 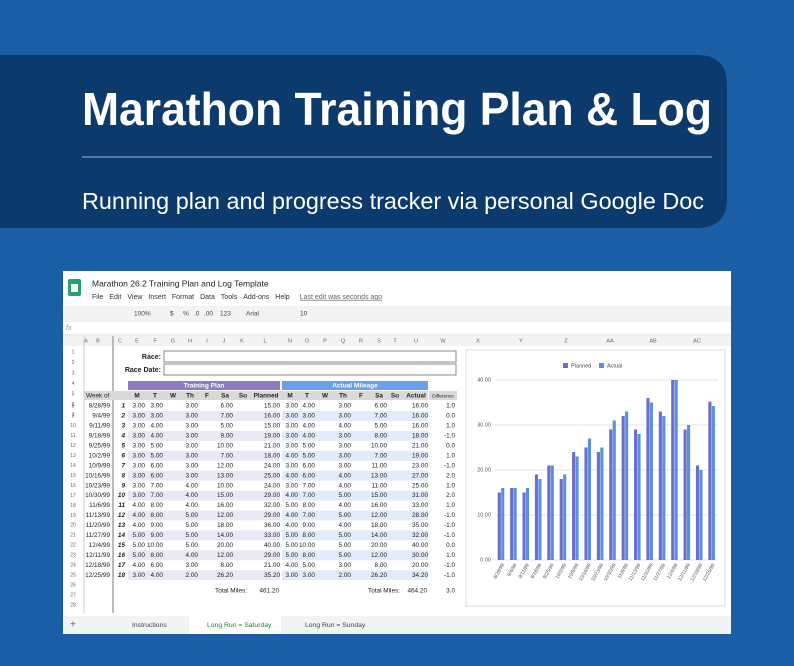 I want to click on sheet-tab: Instructions, so click(x=149, y=625).